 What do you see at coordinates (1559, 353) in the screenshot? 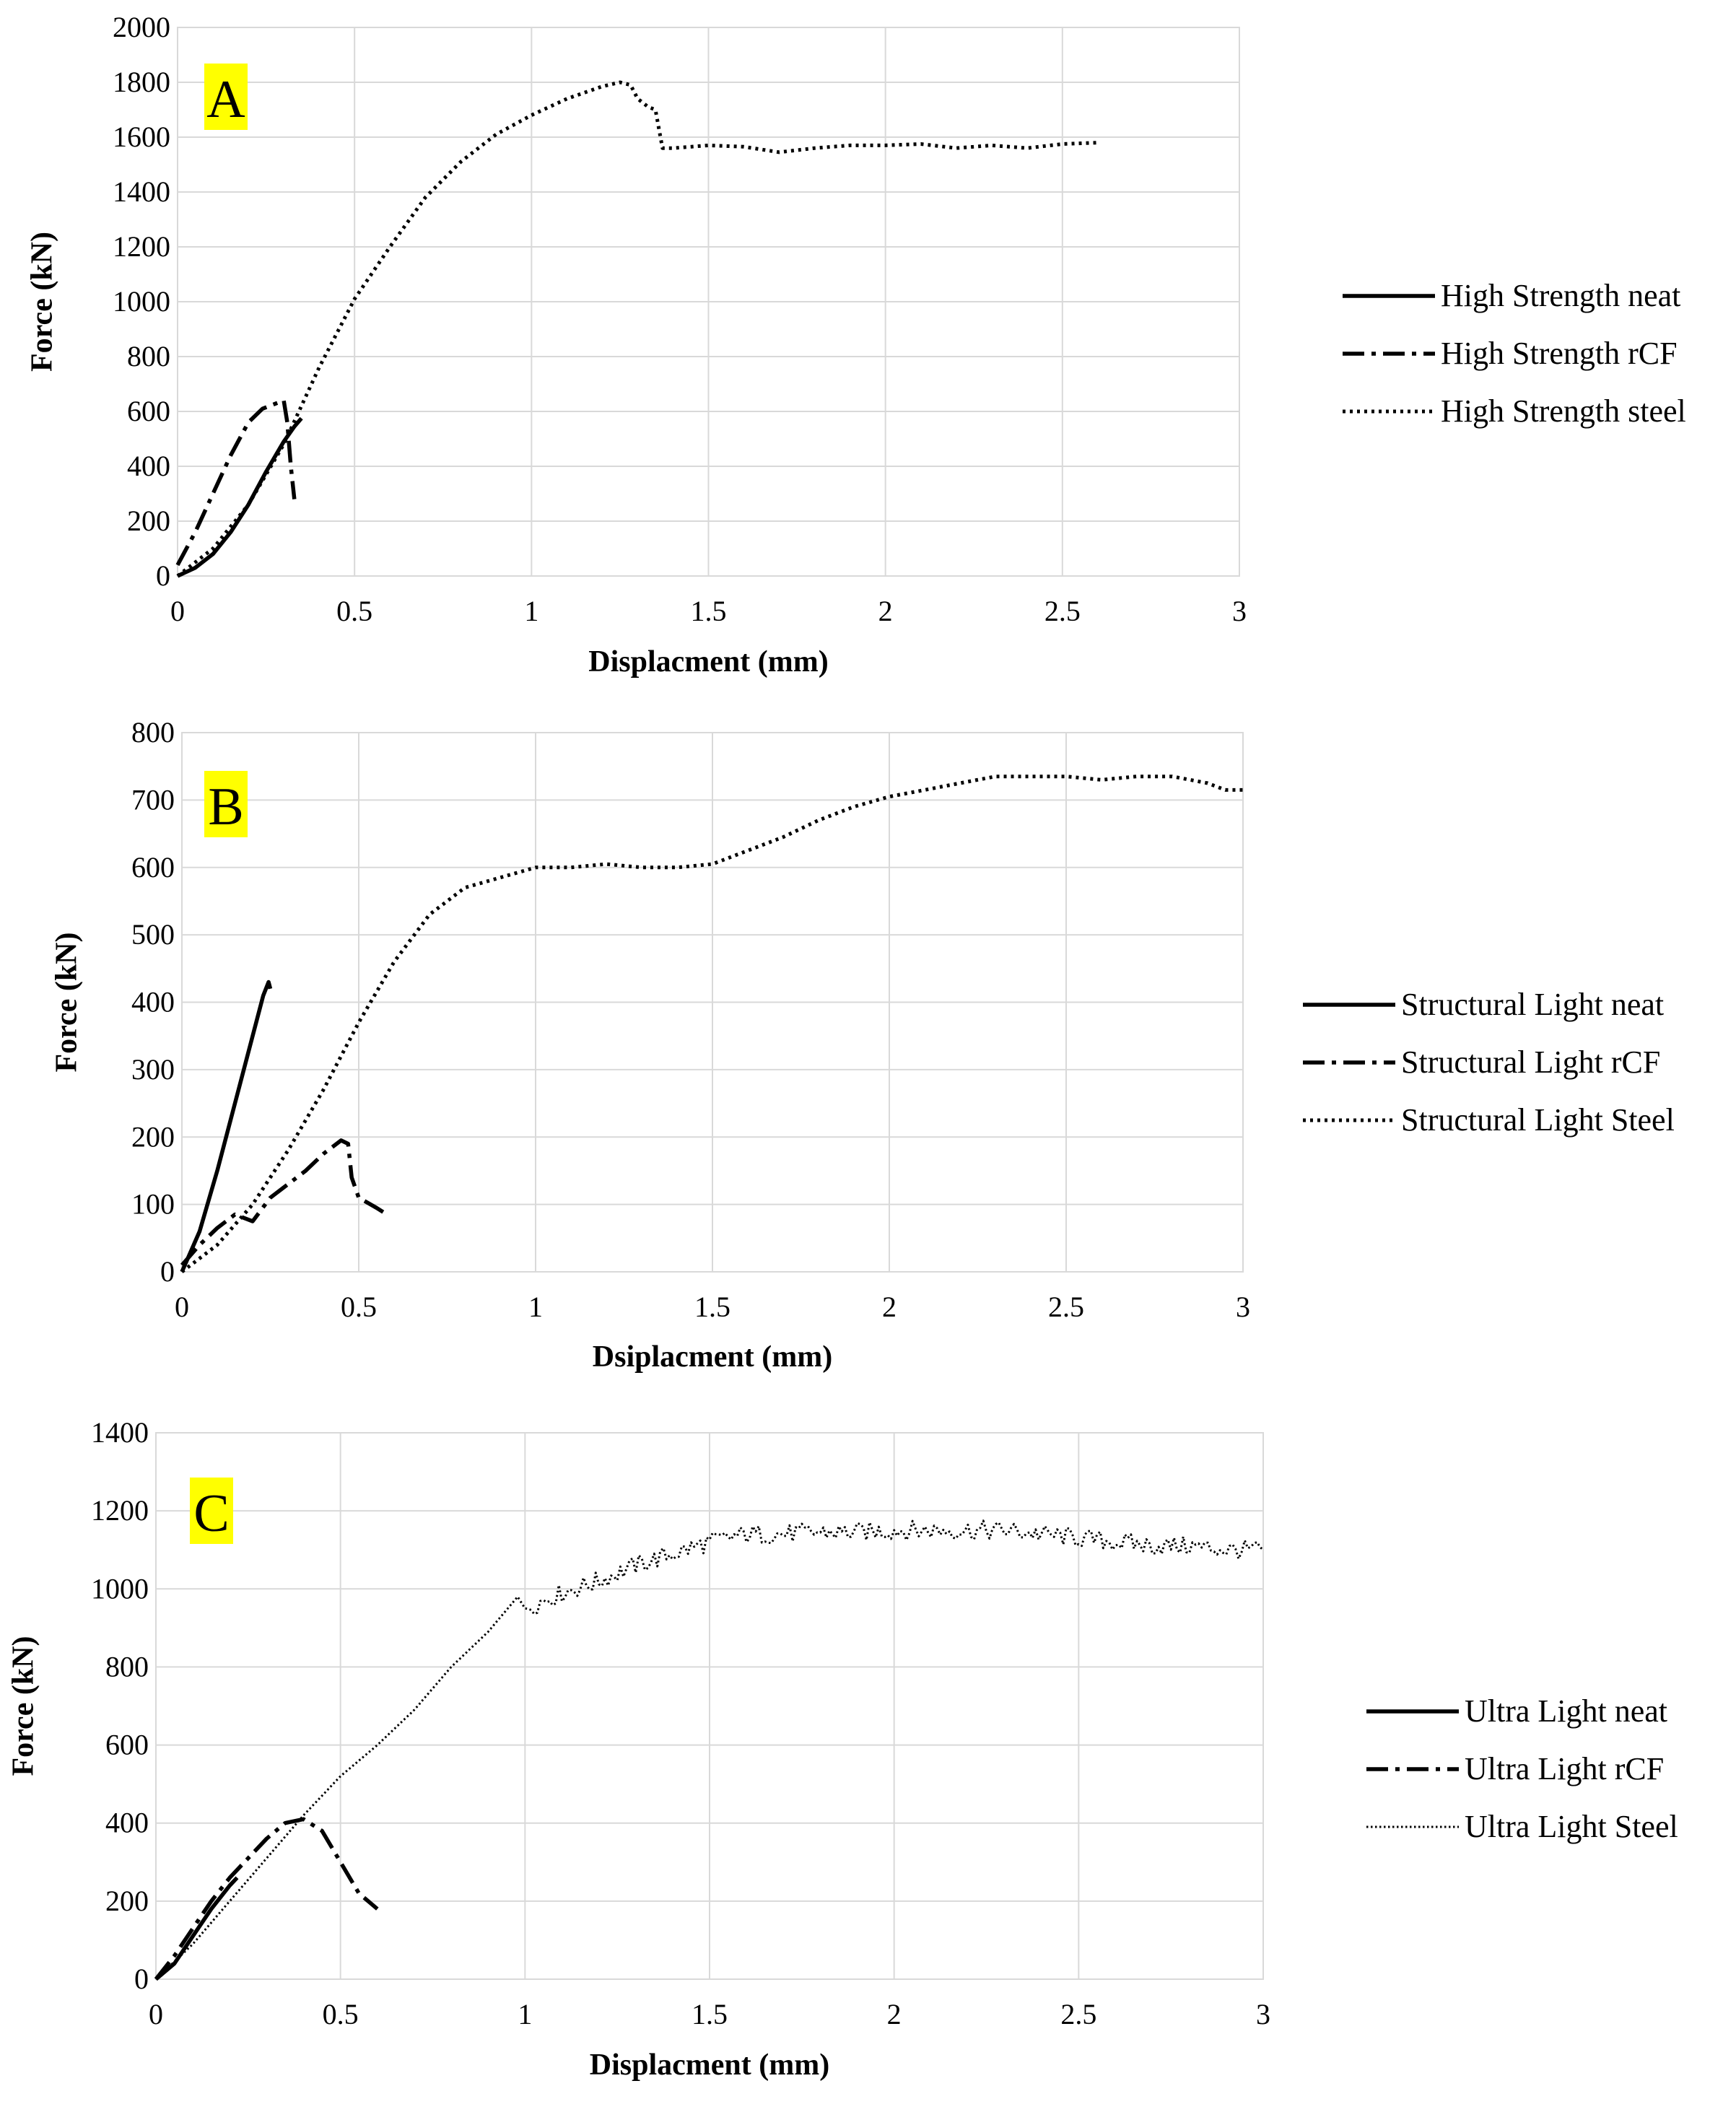
I see `legend-label: High Strength rCF` at bounding box center [1559, 353].